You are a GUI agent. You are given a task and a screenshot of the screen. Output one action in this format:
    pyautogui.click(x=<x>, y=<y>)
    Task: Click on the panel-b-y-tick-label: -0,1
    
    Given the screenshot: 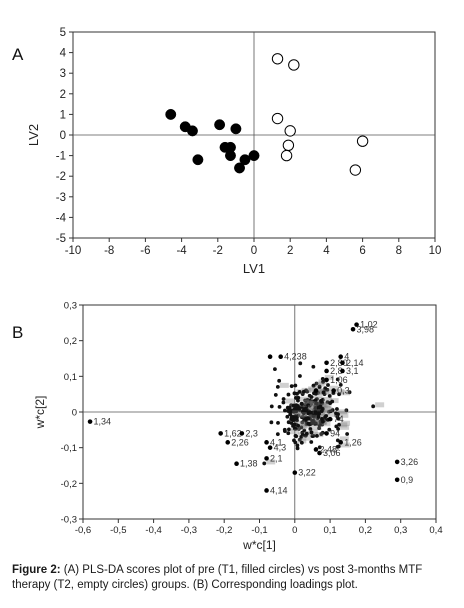 What is the action you would take?
    pyautogui.click(x=69, y=448)
    